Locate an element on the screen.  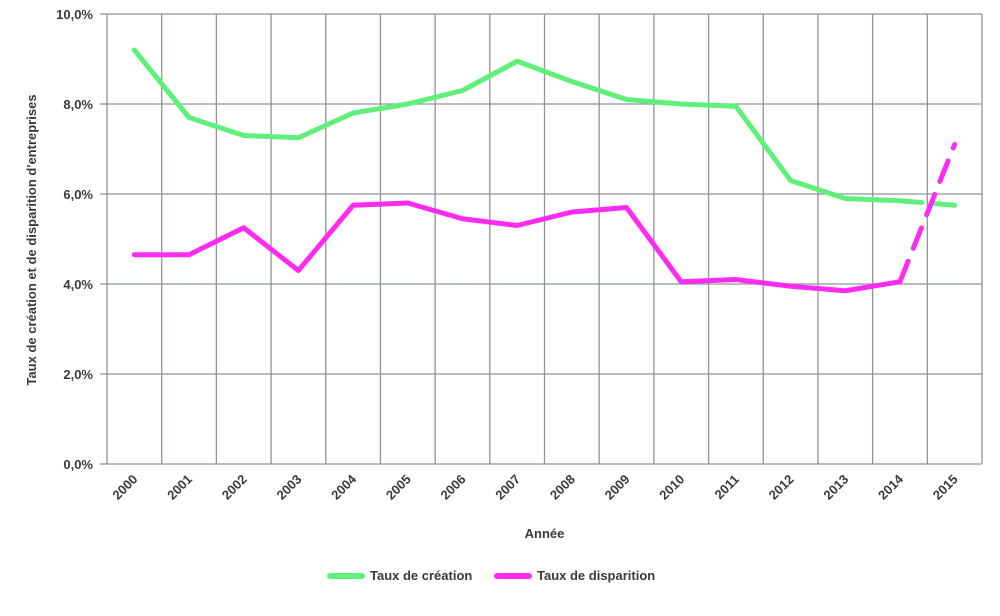
x-tick-label: 2002 is located at coordinates (234, 487).